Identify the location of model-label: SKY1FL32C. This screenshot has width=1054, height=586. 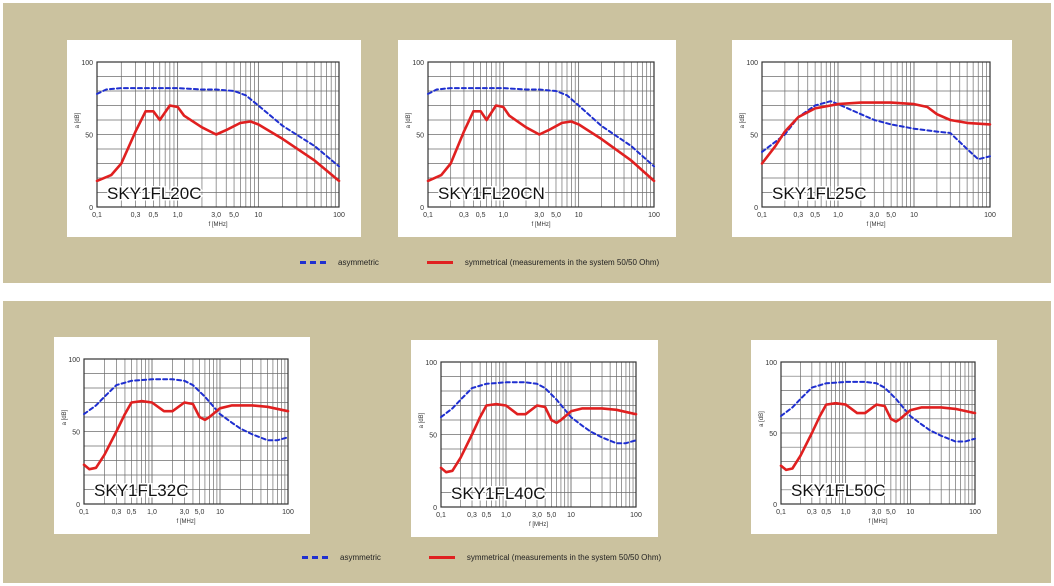
(141, 490).